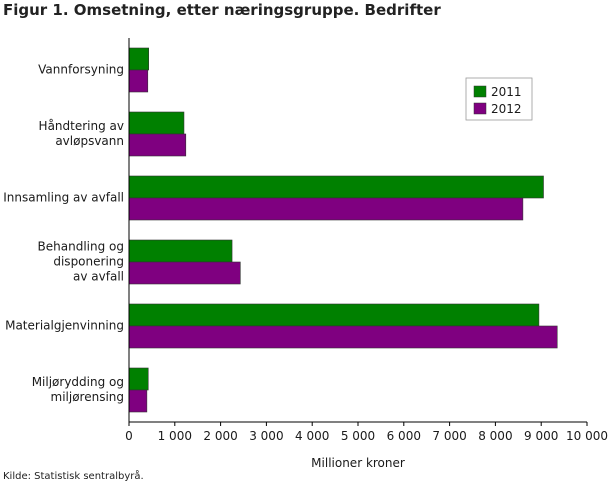 Image resolution: width=610 pixels, height=488 pixels. Describe the element at coordinates (220, 436) in the screenshot. I see `x-tick-label-2: 2 000` at that location.